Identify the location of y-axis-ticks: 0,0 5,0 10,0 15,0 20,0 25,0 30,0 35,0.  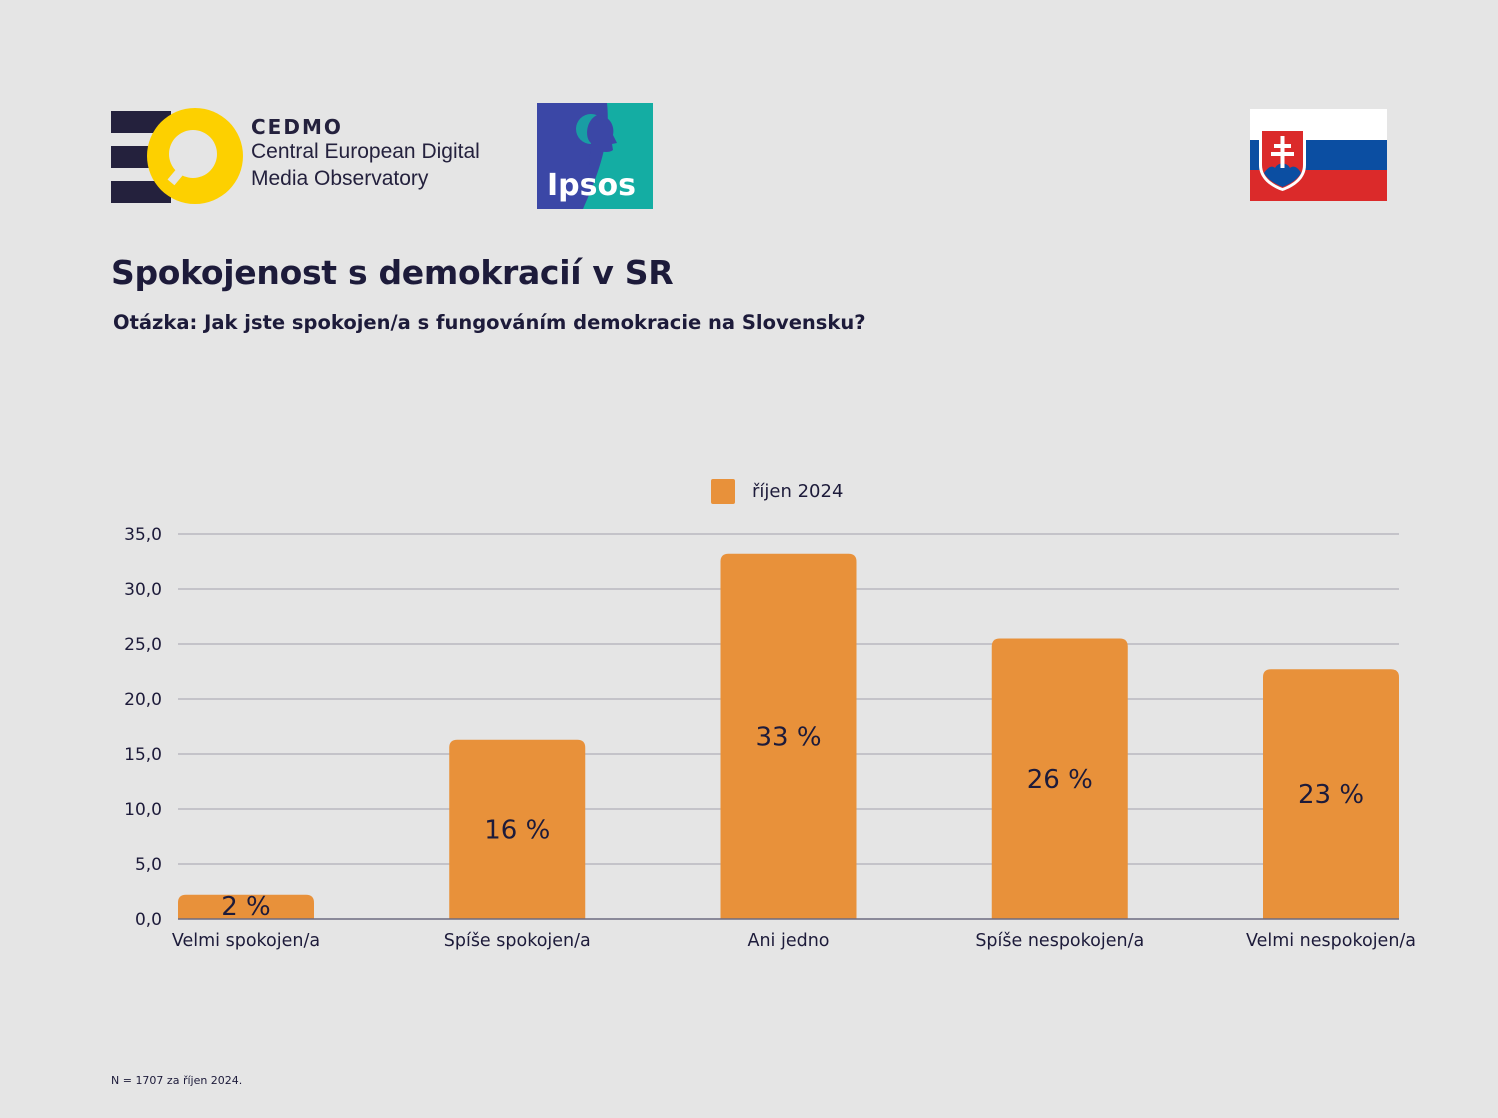
(143, 727).